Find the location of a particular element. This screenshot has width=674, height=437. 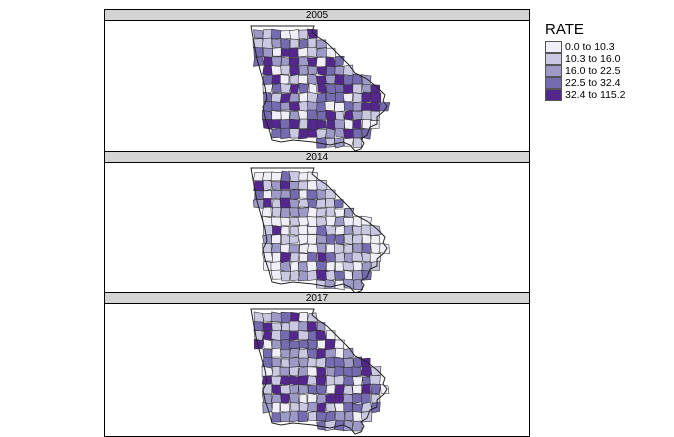

georgia-counties-map-2017 is located at coordinates (320, 371).